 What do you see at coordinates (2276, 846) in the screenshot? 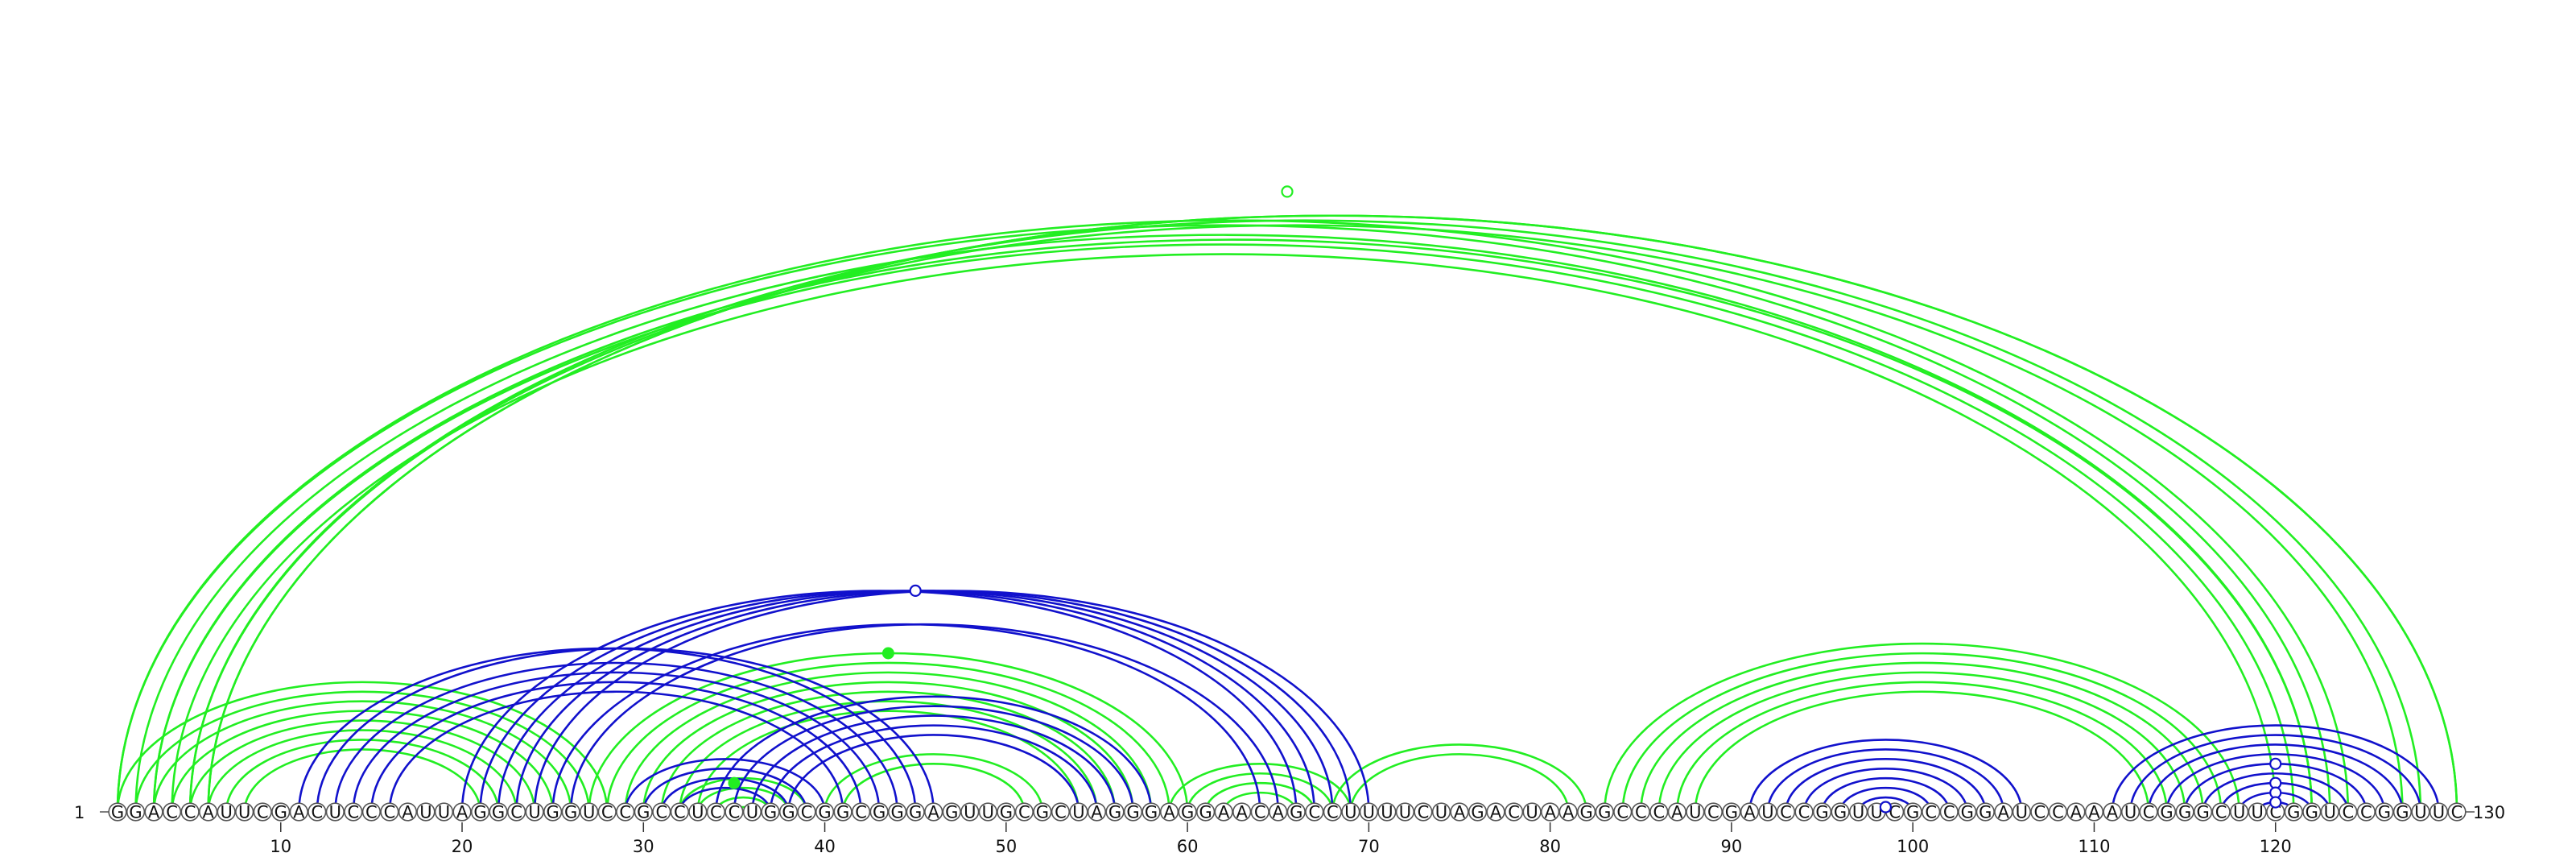
I see `position-label: 120` at bounding box center [2276, 846].